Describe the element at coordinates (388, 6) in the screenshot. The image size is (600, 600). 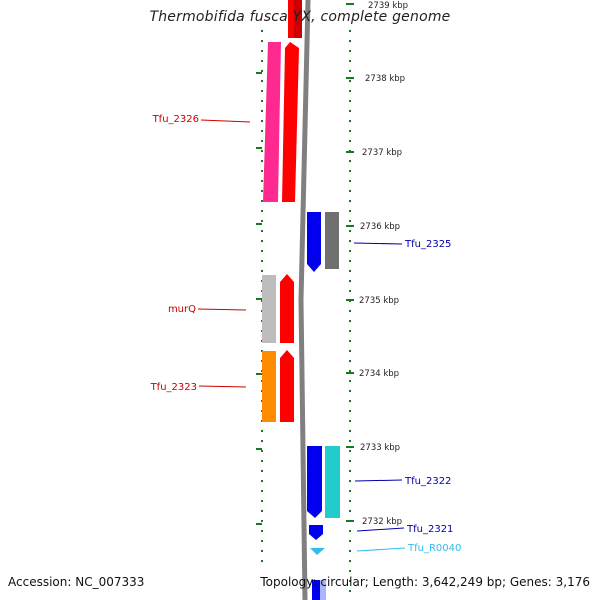
I see `tick-label-2739: 2739 kbp` at that location.